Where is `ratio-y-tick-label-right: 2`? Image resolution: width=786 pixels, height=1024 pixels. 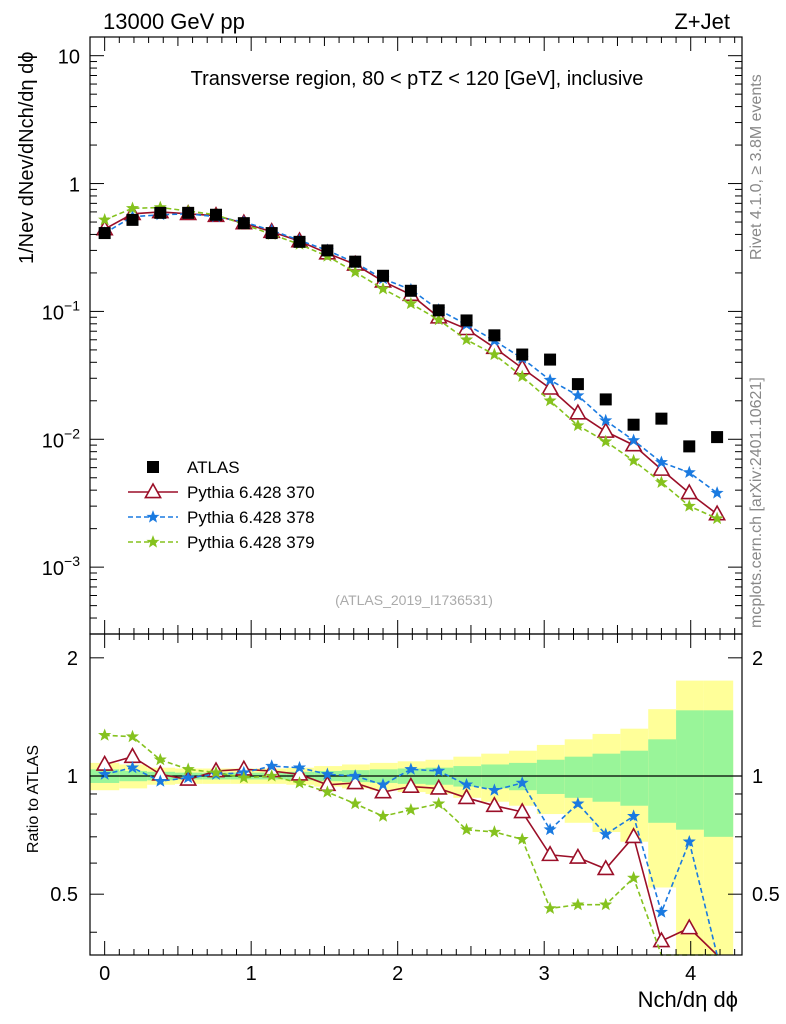
ratio-y-tick-label-right: 2 is located at coordinates (757, 659).